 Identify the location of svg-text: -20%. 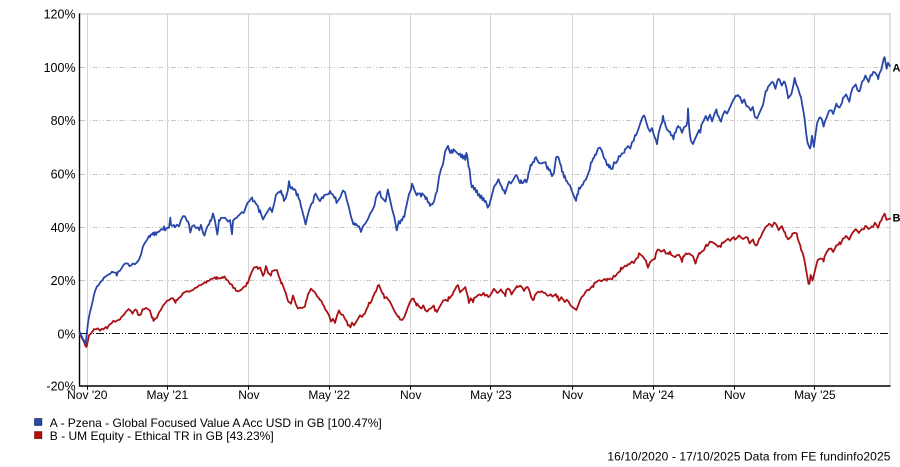
(60, 387).